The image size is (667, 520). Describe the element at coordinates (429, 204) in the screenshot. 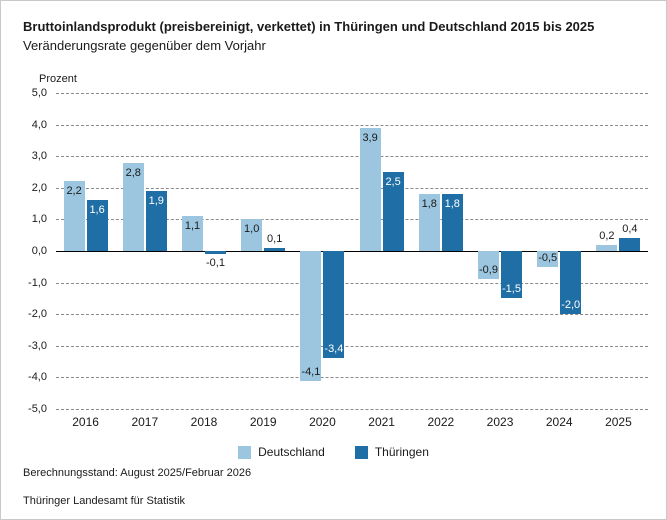

I see `bar-value-label-deutschland-2022: 1,8` at that location.